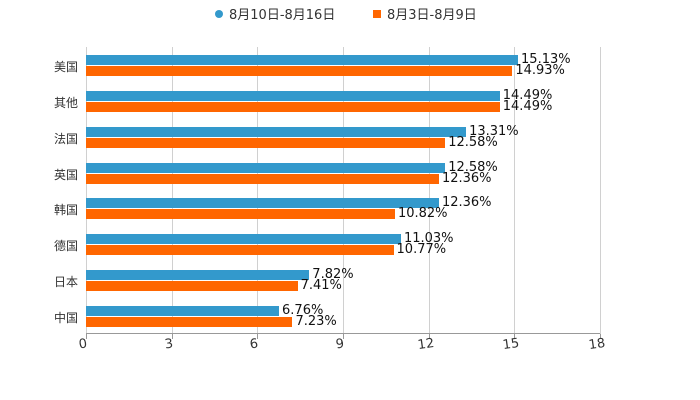 This screenshot has height=400, width=700. What do you see at coordinates (65, 318) in the screenshot?
I see `category-label: 中国` at bounding box center [65, 318].